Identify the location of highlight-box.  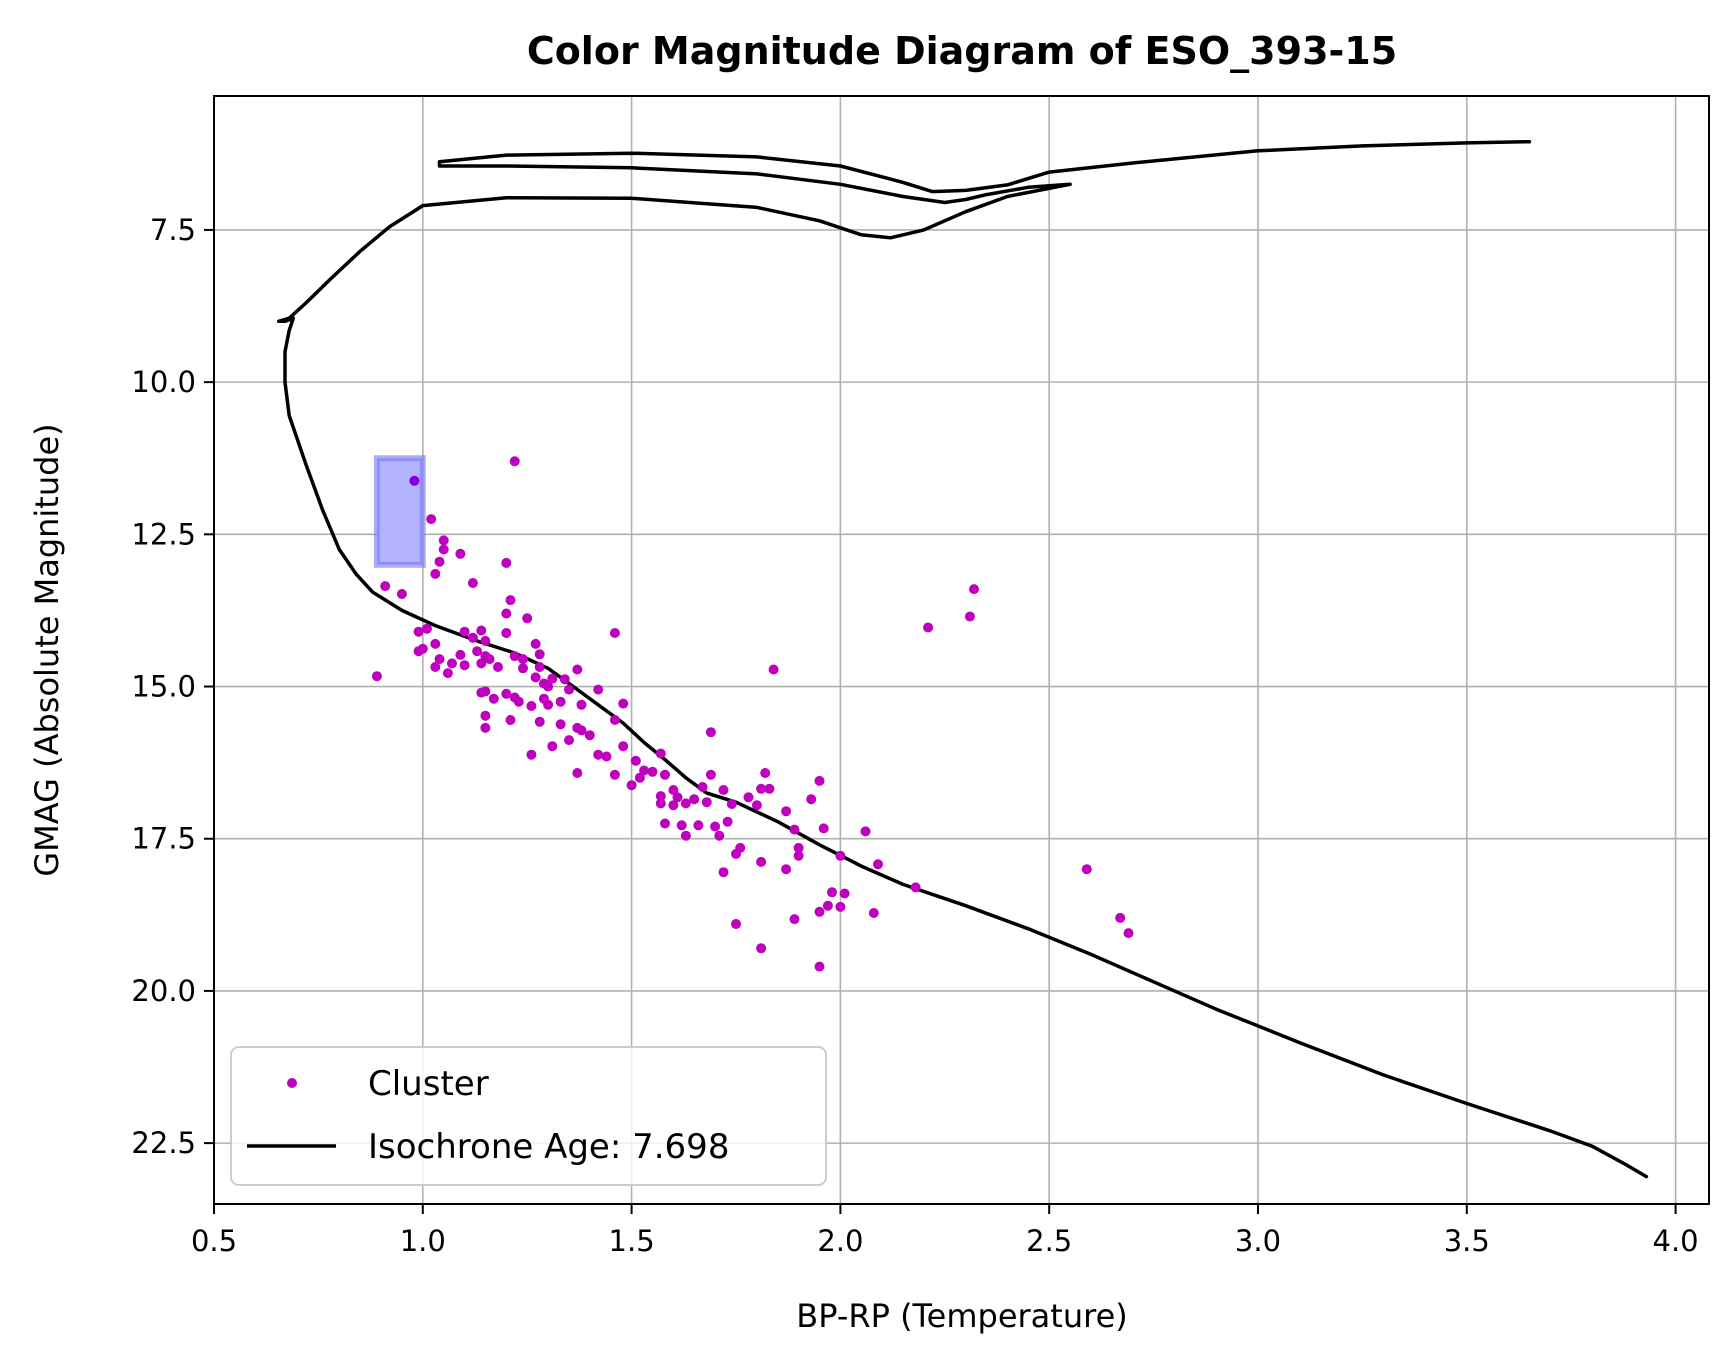
(399, 511).